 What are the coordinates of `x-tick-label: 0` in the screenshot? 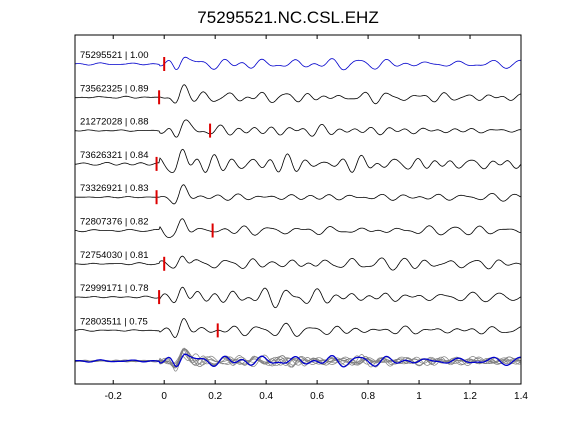 It's located at (164, 396).